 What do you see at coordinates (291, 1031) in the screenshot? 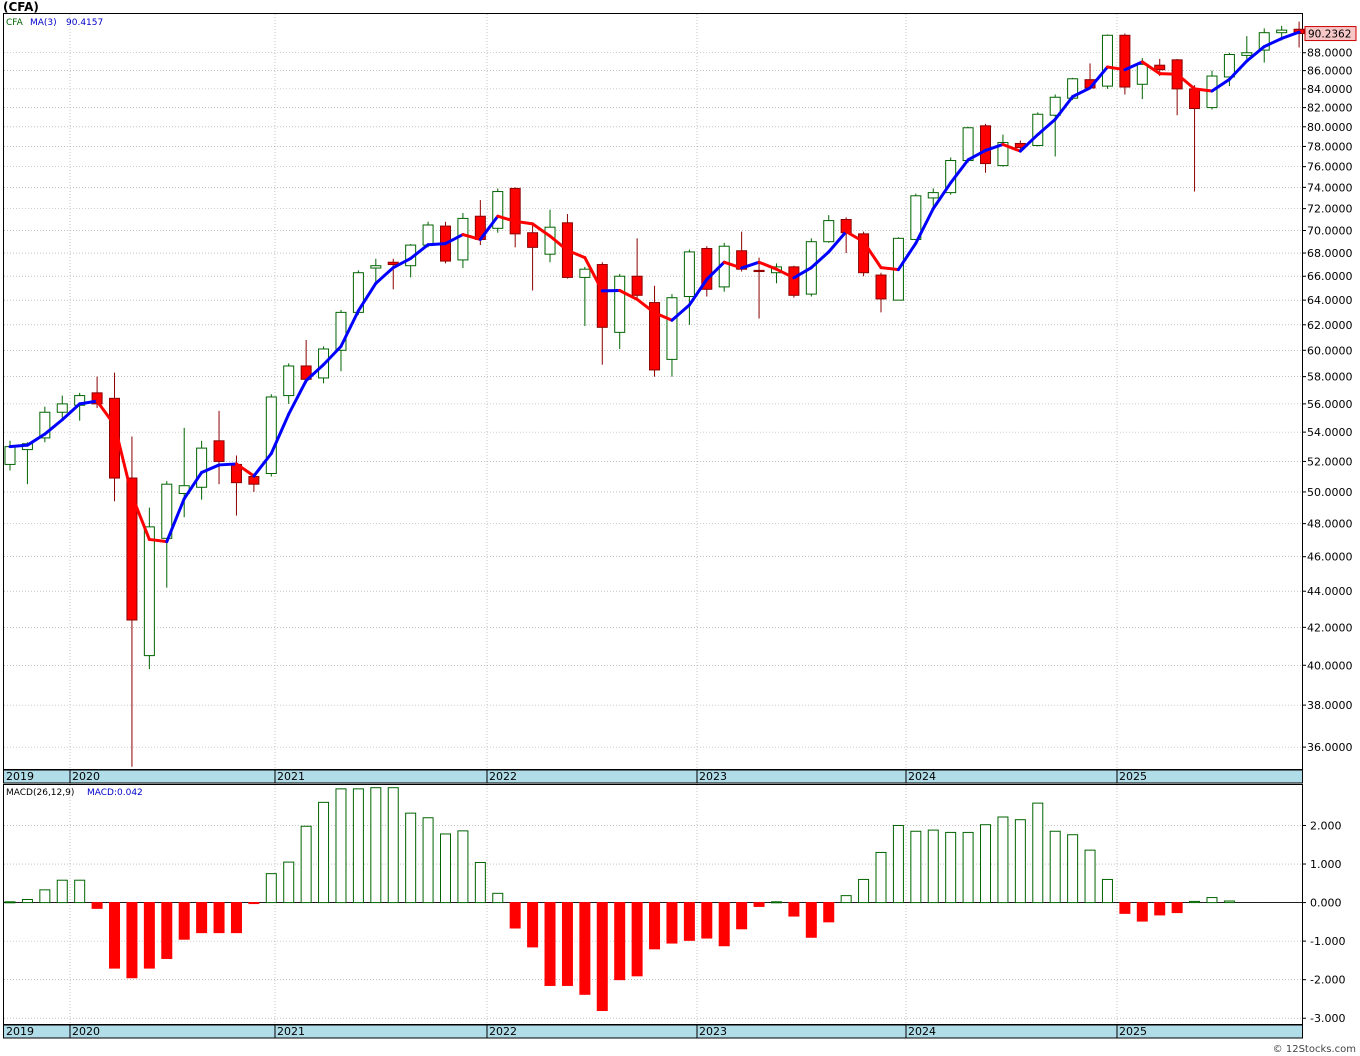
I see `year-label: 2021` at bounding box center [291, 1031].